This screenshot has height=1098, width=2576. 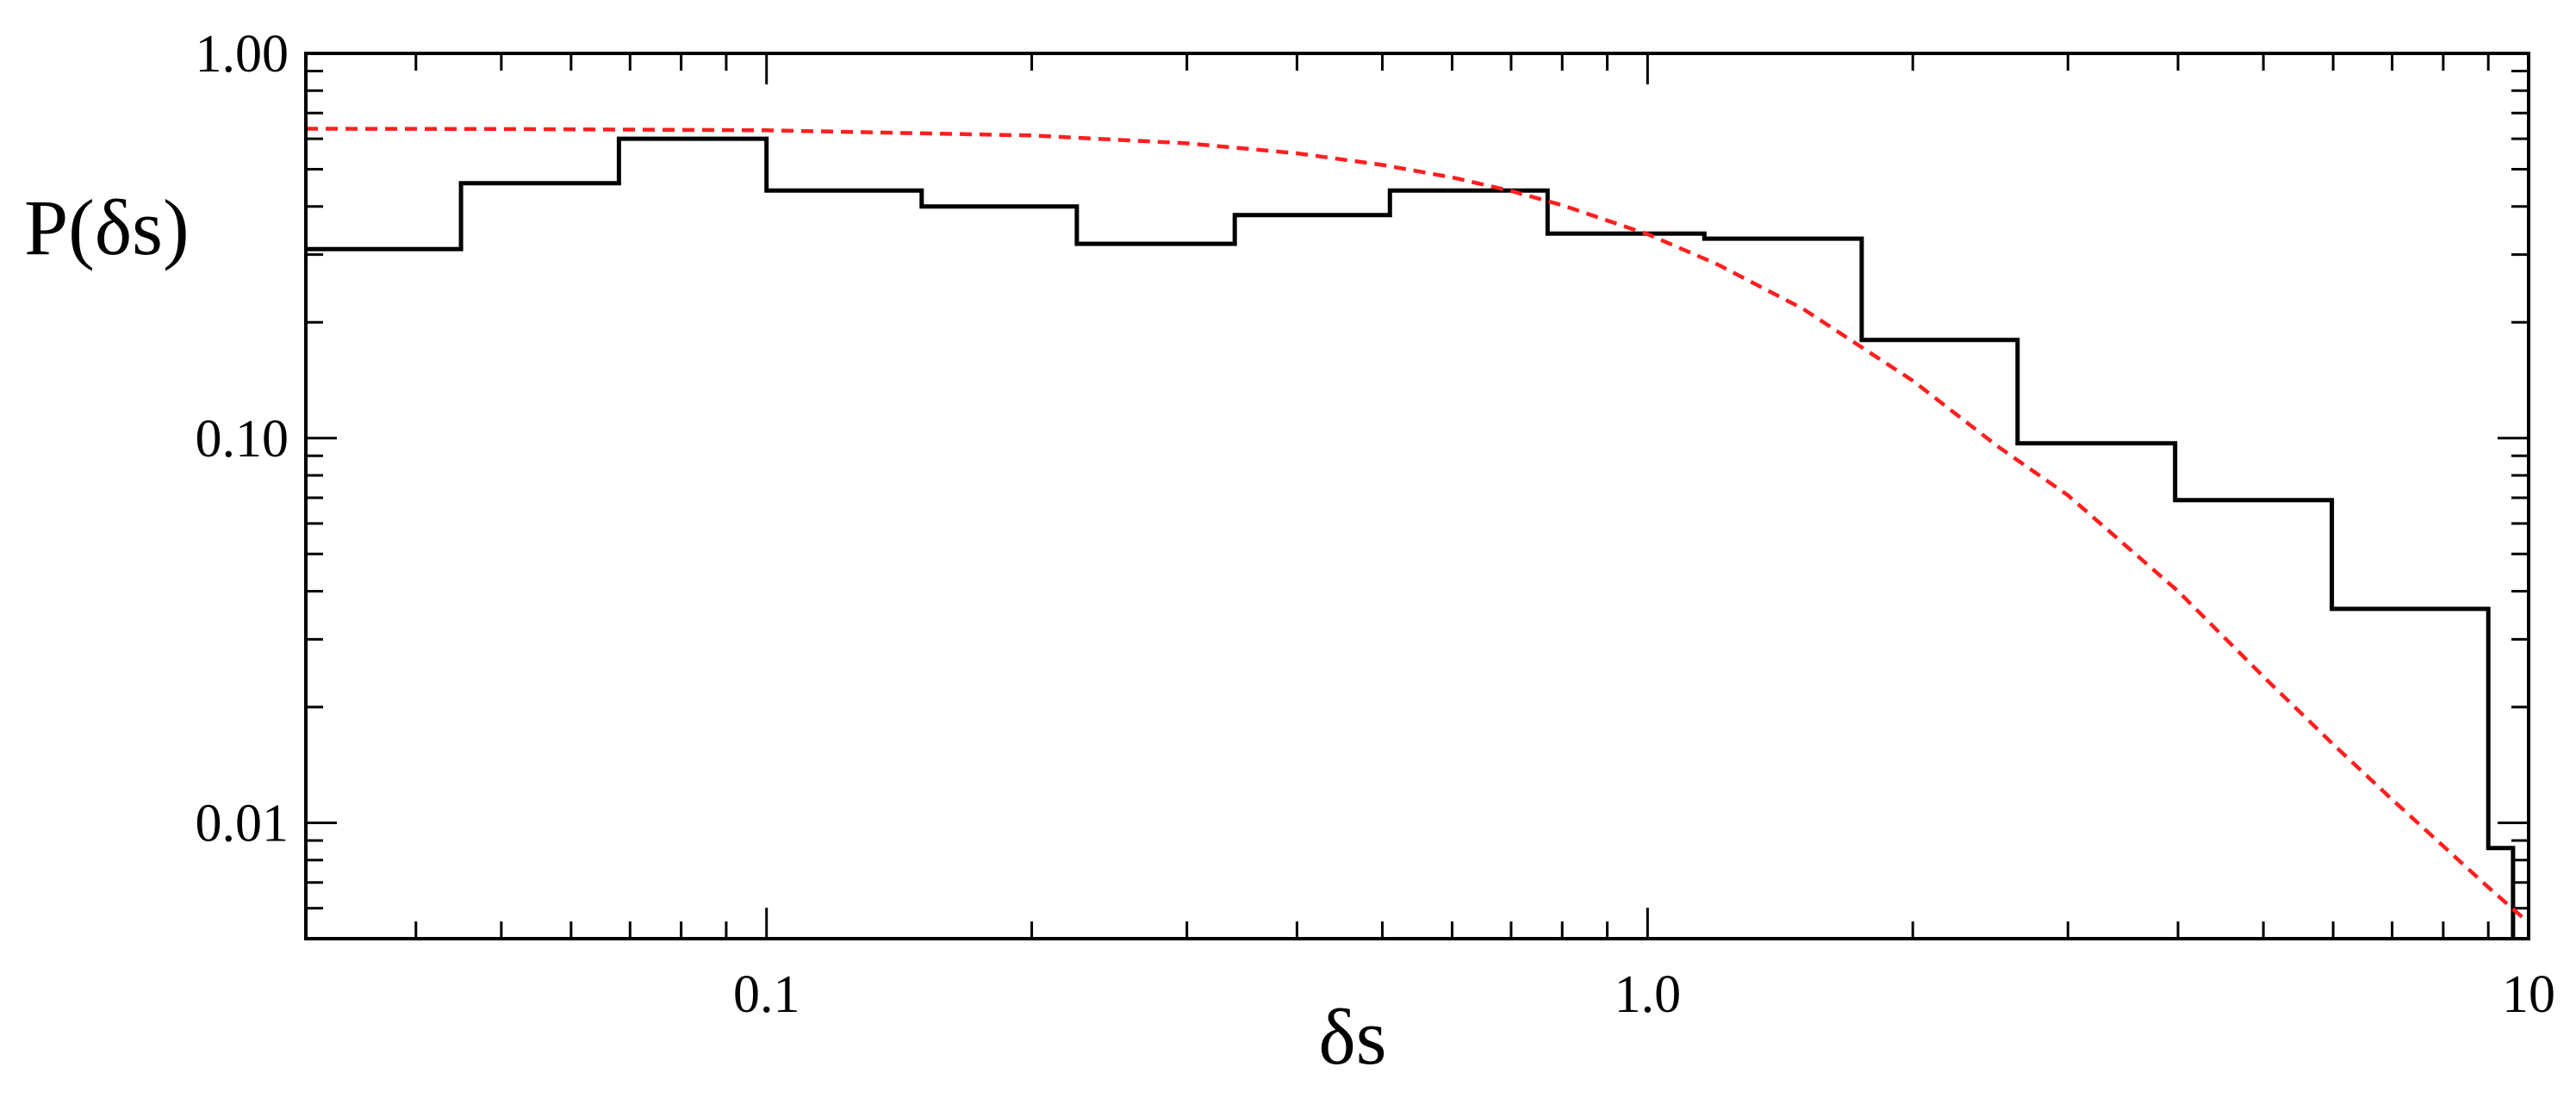 What do you see at coordinates (1352, 1037) in the screenshot?
I see `x-axis-title: δs` at bounding box center [1352, 1037].